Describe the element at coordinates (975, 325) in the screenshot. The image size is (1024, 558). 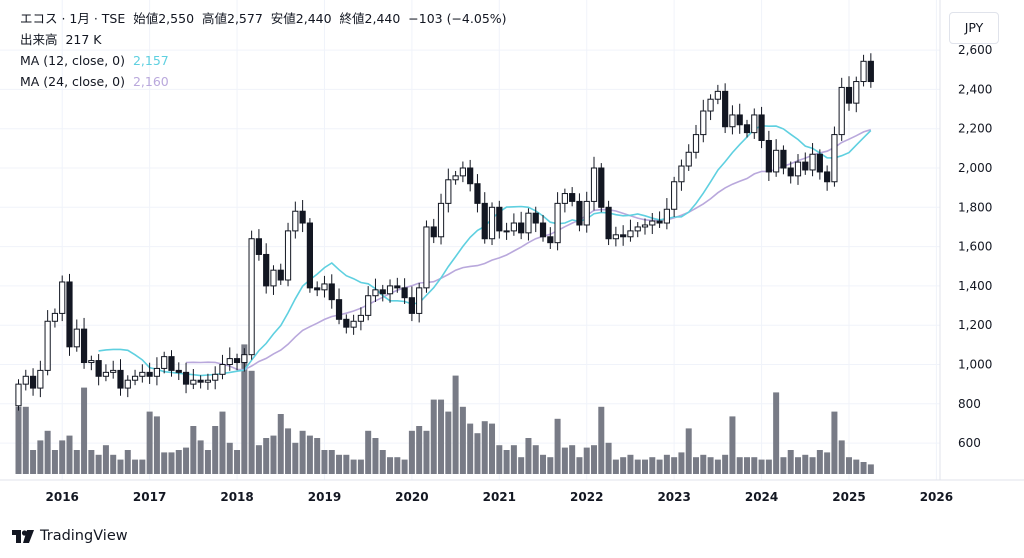
I see `y-tick-label: 1,200` at that location.